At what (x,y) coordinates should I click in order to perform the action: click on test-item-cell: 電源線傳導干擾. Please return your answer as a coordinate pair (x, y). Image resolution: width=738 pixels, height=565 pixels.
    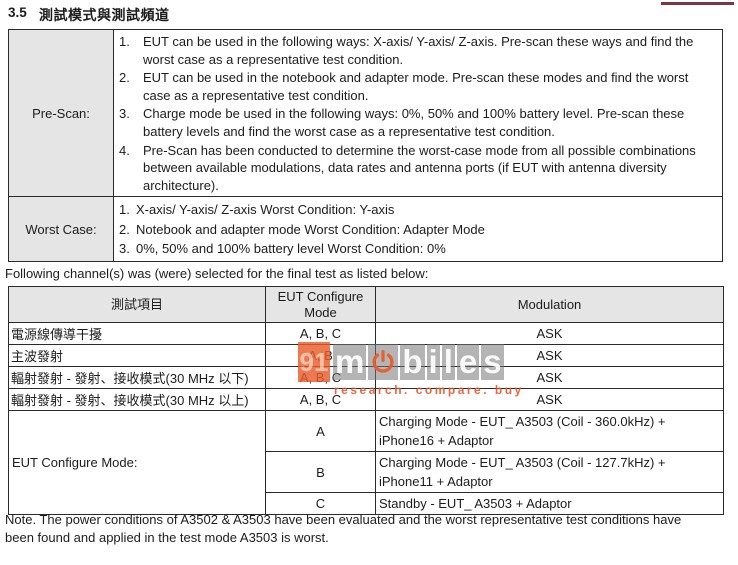
    Looking at the image, I should click on (137, 333).